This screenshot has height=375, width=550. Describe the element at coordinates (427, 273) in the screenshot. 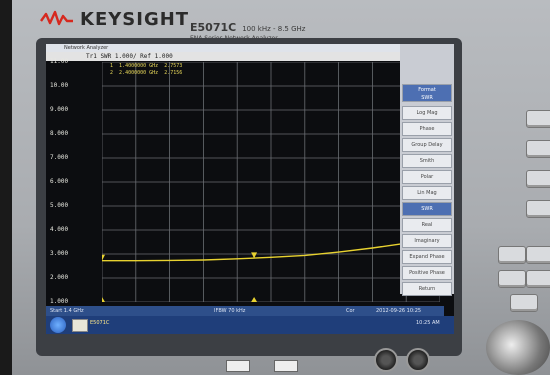

I see `softkey-positive-phase: Positive Phase` at that location.